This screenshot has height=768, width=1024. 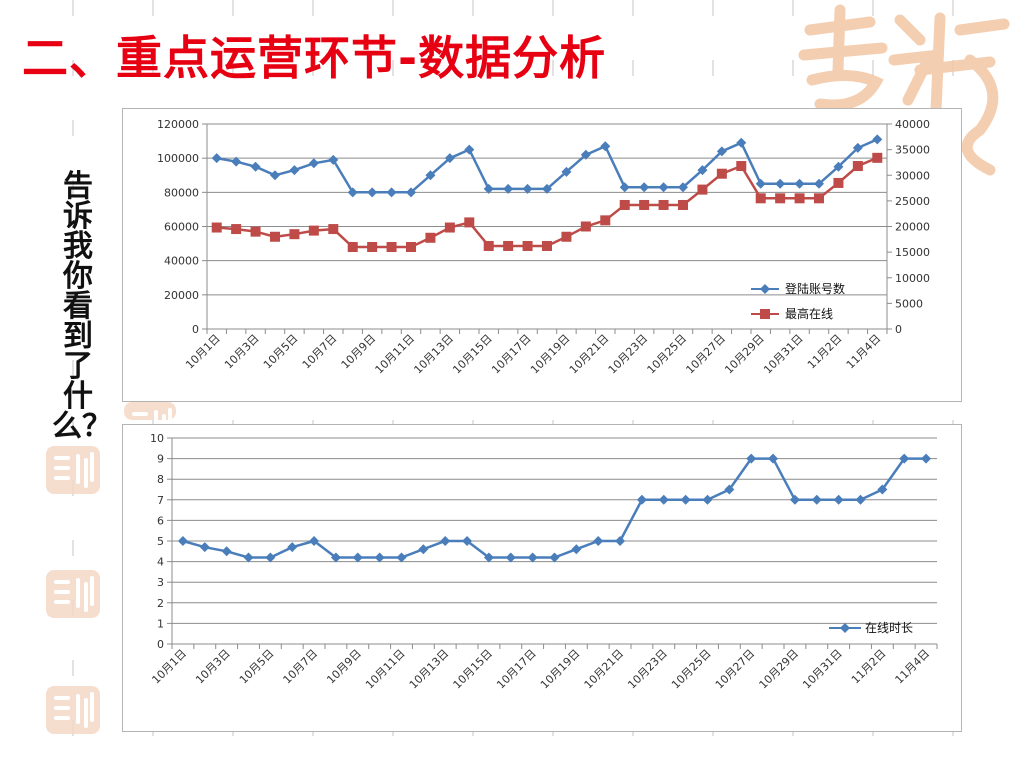 What do you see at coordinates (871, 628) in the screenshot?
I see `legend: 在线时长` at bounding box center [871, 628].